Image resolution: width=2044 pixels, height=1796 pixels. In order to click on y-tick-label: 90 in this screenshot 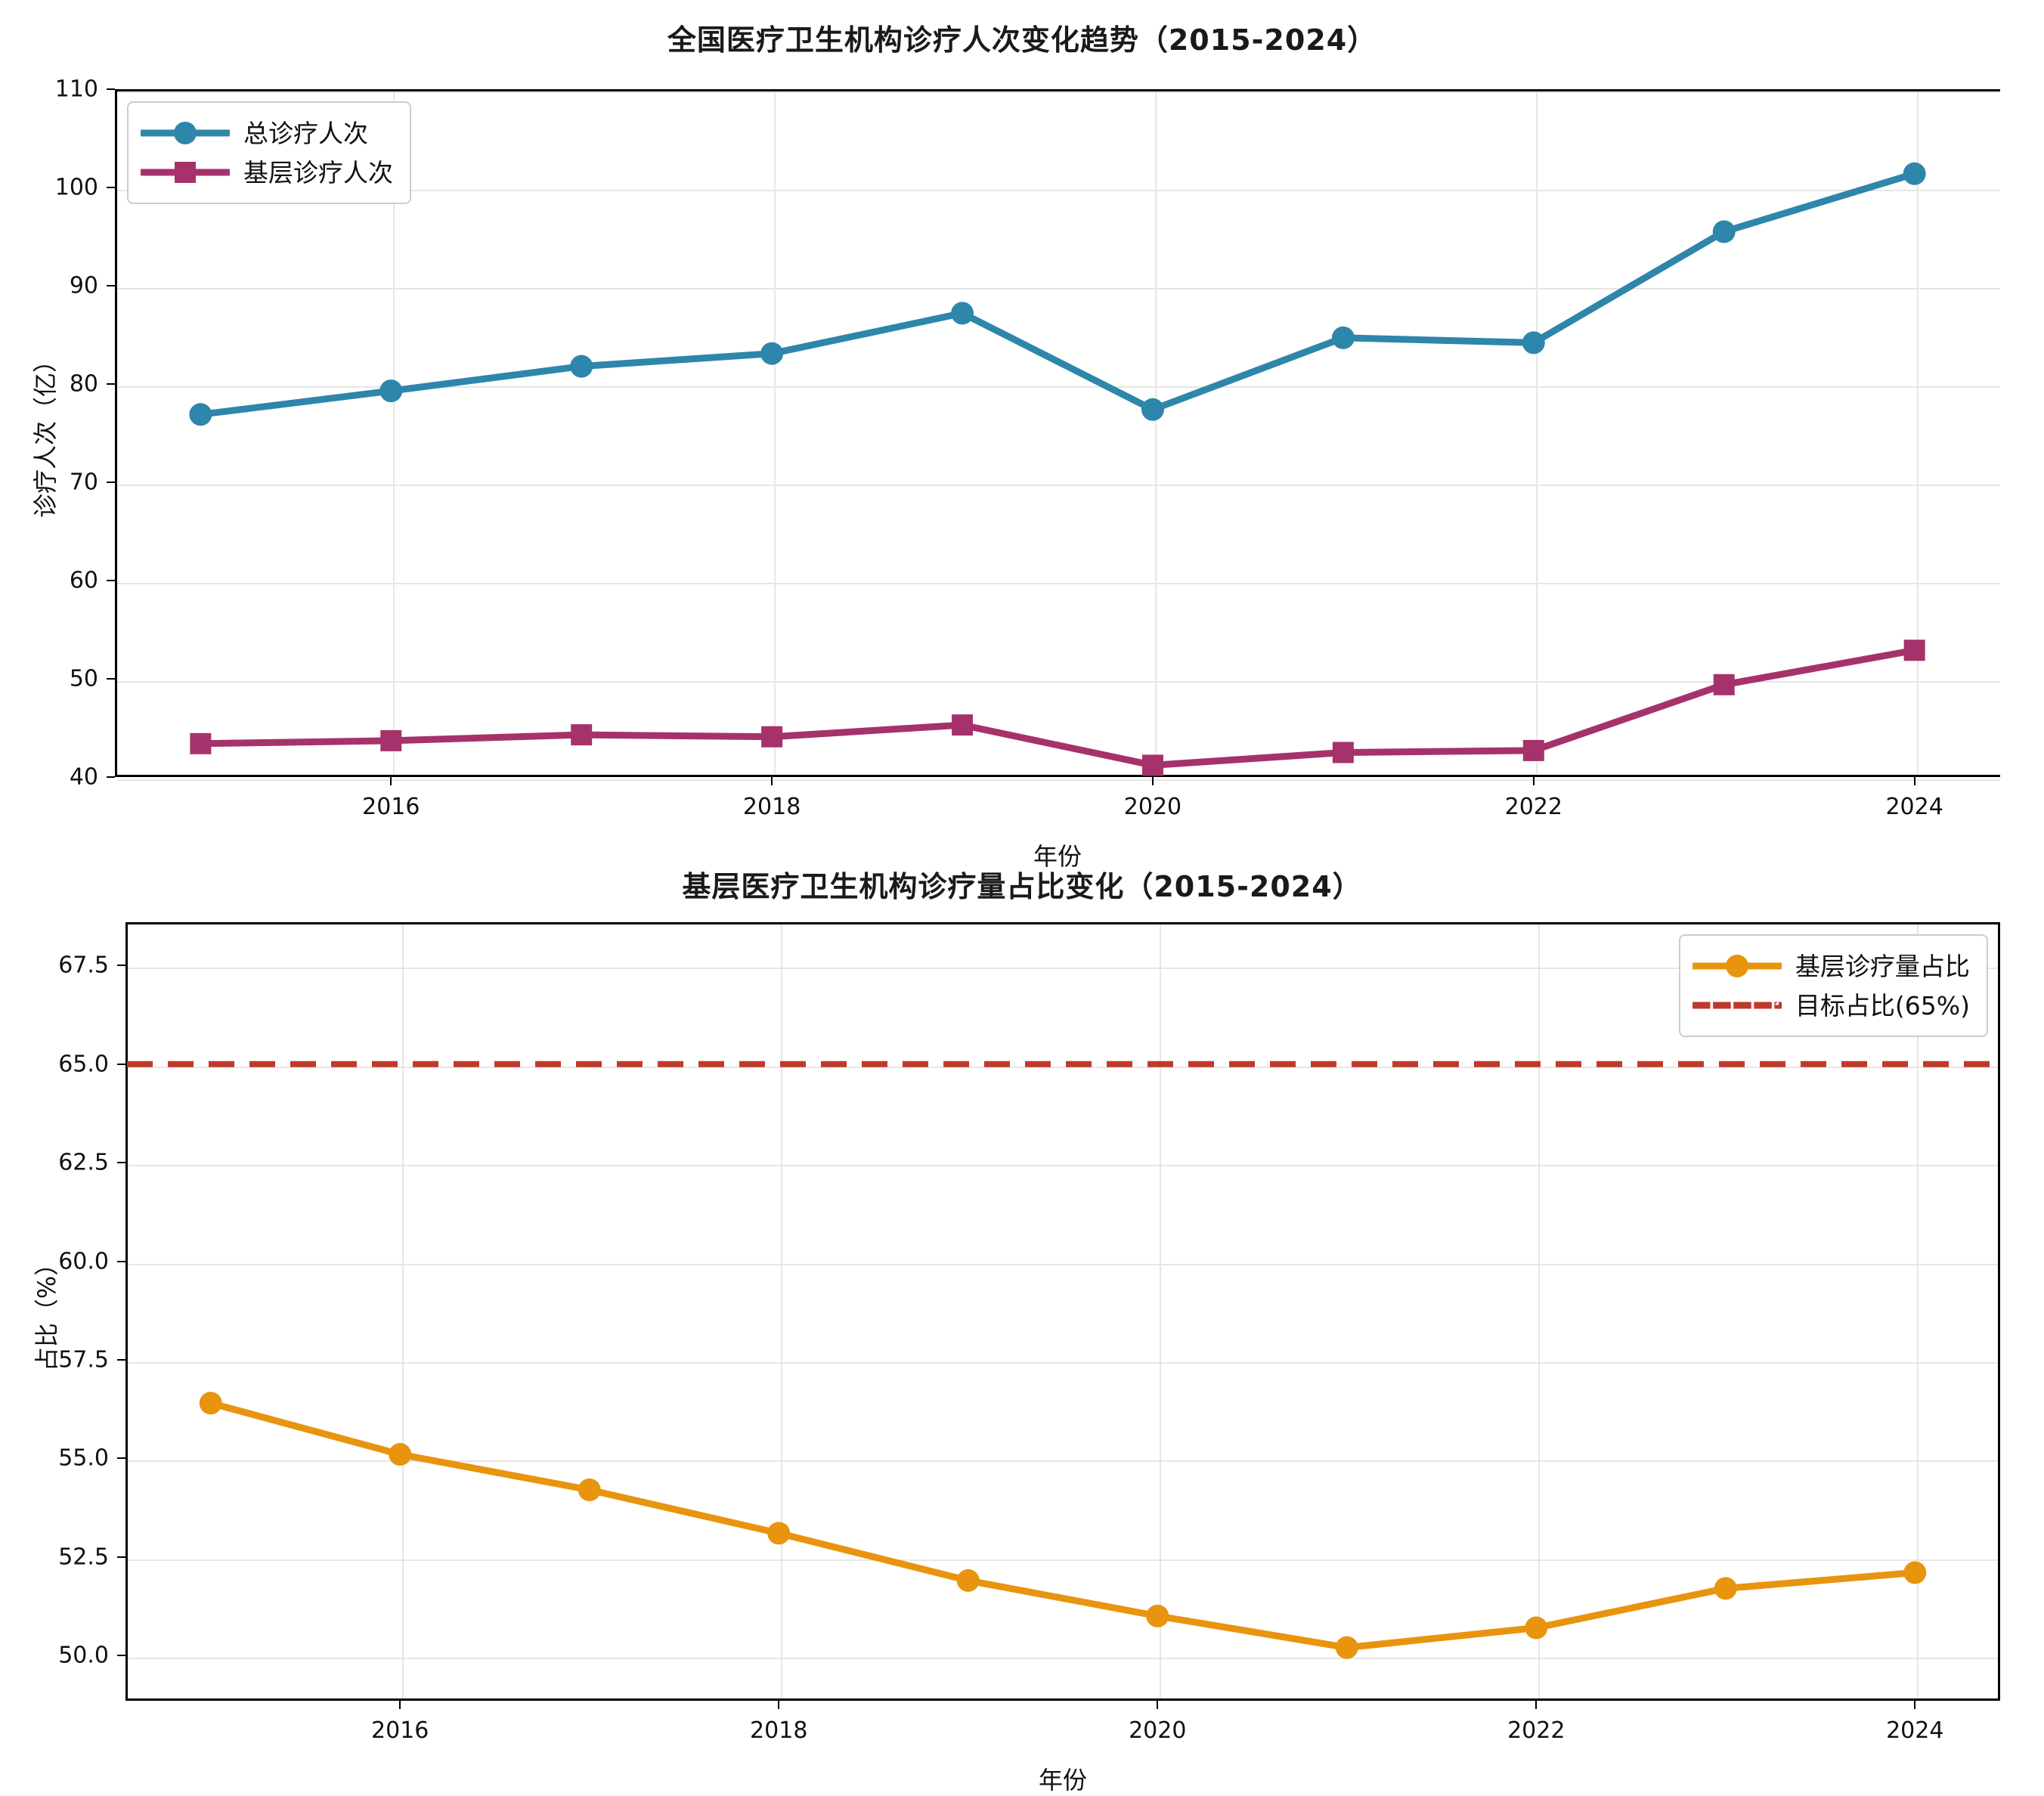, I will do `click(83, 285)`.